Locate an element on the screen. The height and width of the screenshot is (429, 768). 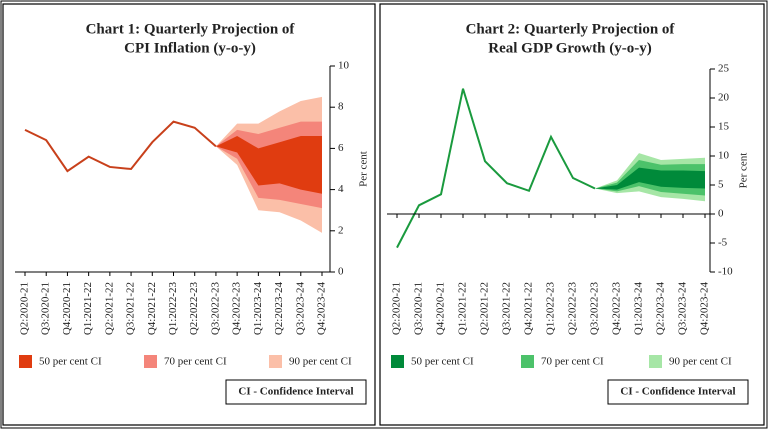
y-tick-label: 15 is located at coordinates (724, 127).